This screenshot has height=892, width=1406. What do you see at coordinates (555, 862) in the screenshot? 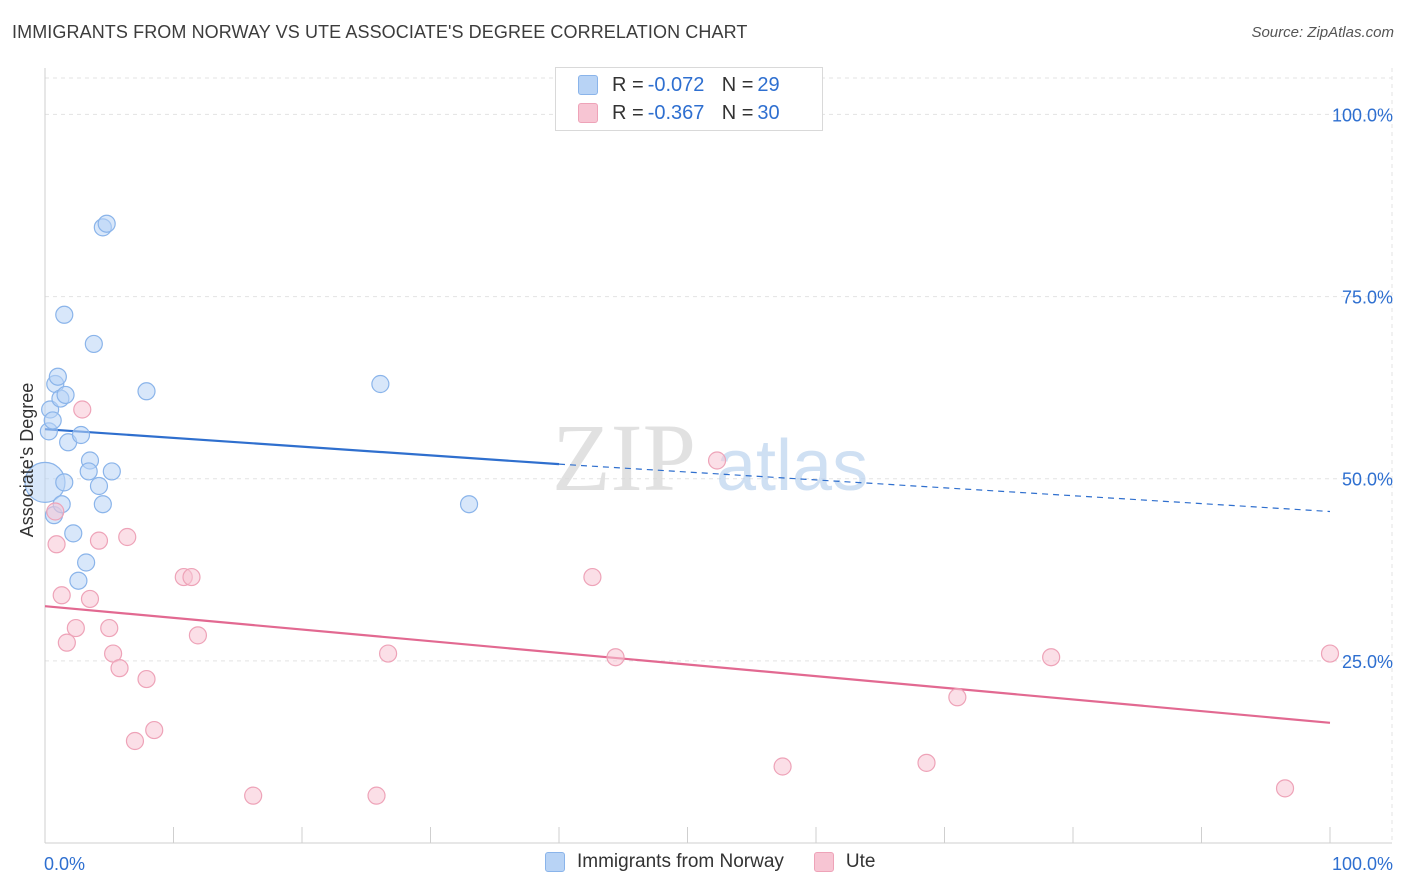
I see `series-swatch-blue` at bounding box center [555, 862].